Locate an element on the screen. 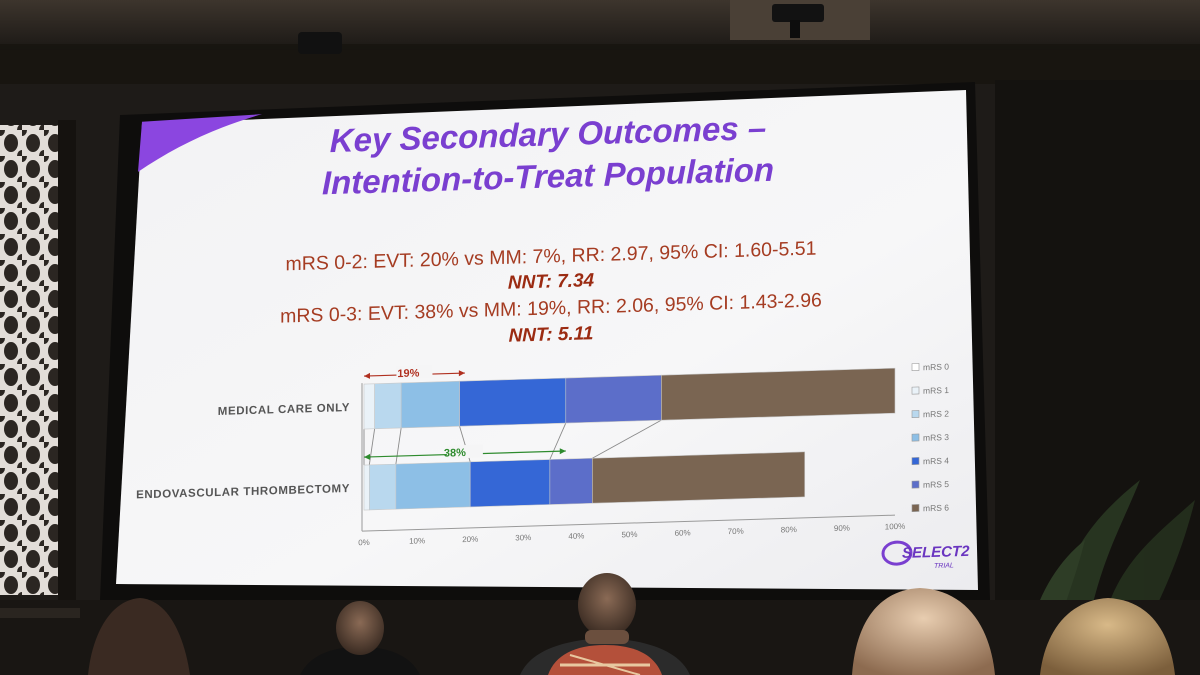  ceiling-speaker is located at coordinates (320, 43).